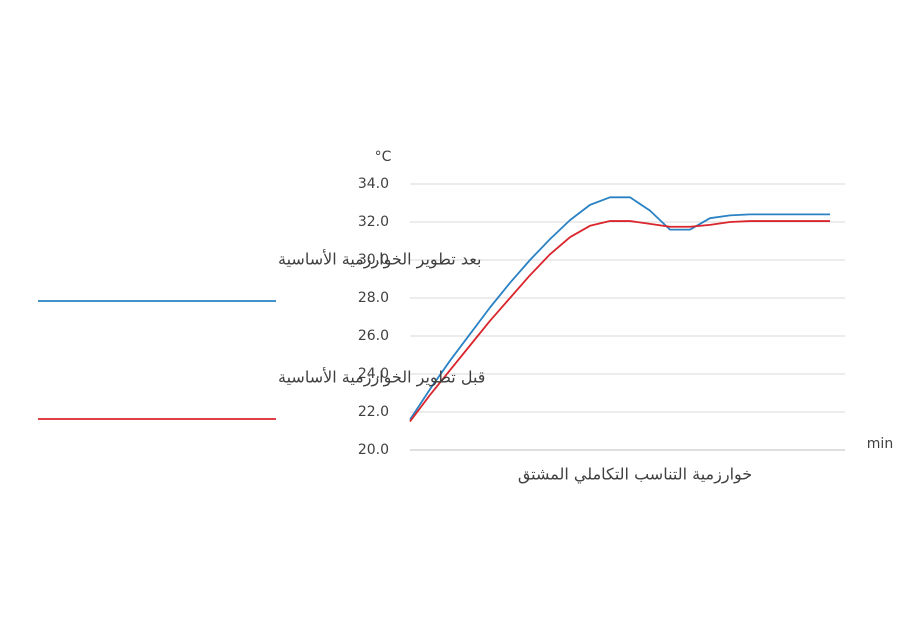 This screenshot has height=641, width=921. What do you see at coordinates (373, 336) in the screenshot?
I see `y-tick-label: 26.0` at bounding box center [373, 336].